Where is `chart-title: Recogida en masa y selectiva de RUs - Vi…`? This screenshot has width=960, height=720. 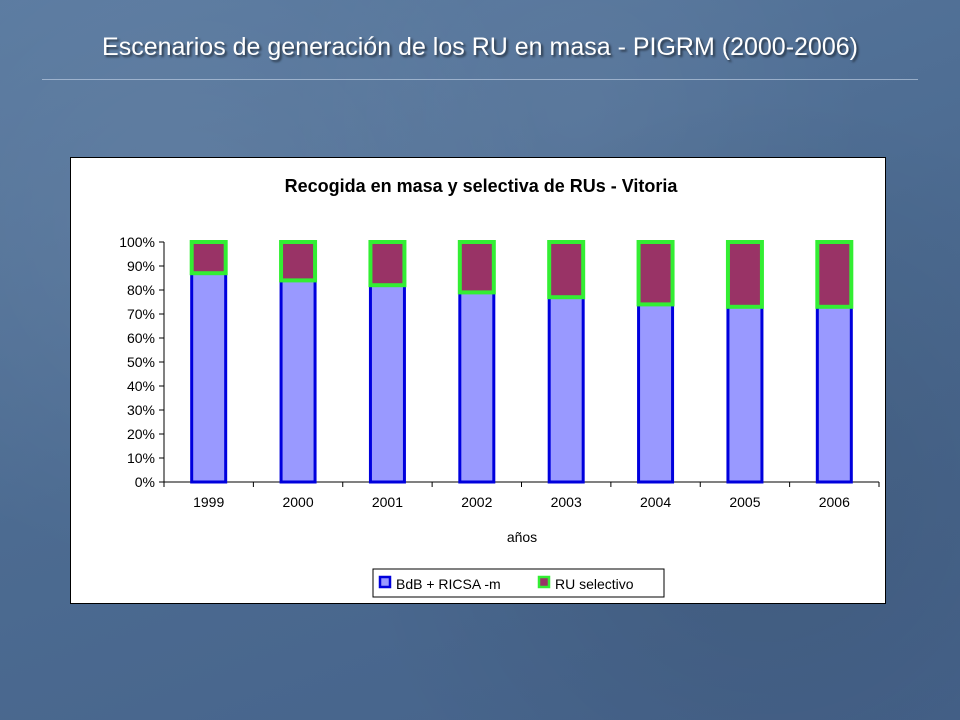
chart-title: Recogida en masa y selectiva de RUs - Vi… is located at coordinates (482, 186).